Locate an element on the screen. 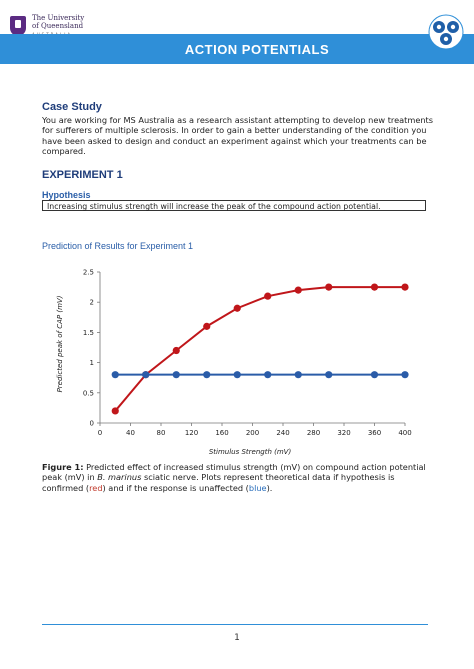 The height and width of the screenshot is (669, 474). case-study-heading: Case Study is located at coordinates (72, 107).